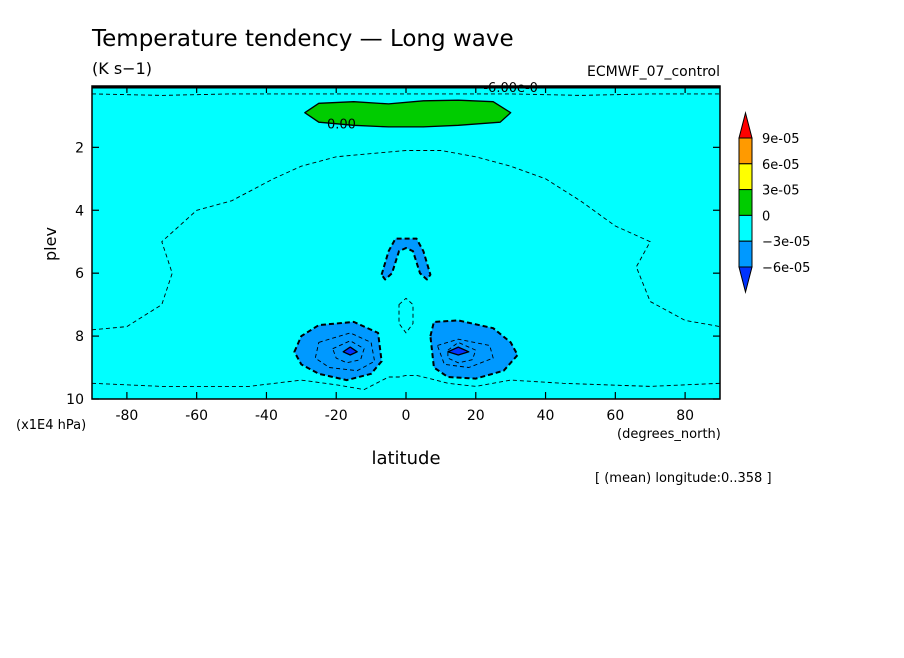 The image size is (904, 658). I want to click on x-axis-label: latitude, so click(405, 458).